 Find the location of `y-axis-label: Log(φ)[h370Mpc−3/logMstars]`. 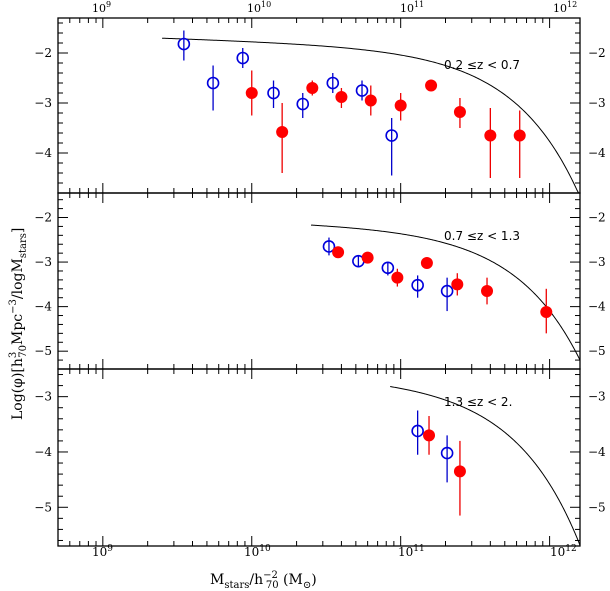

y-axis-label: Log(φ)[h370Mpc−3/logMstars] is located at coordinates (18, 324).